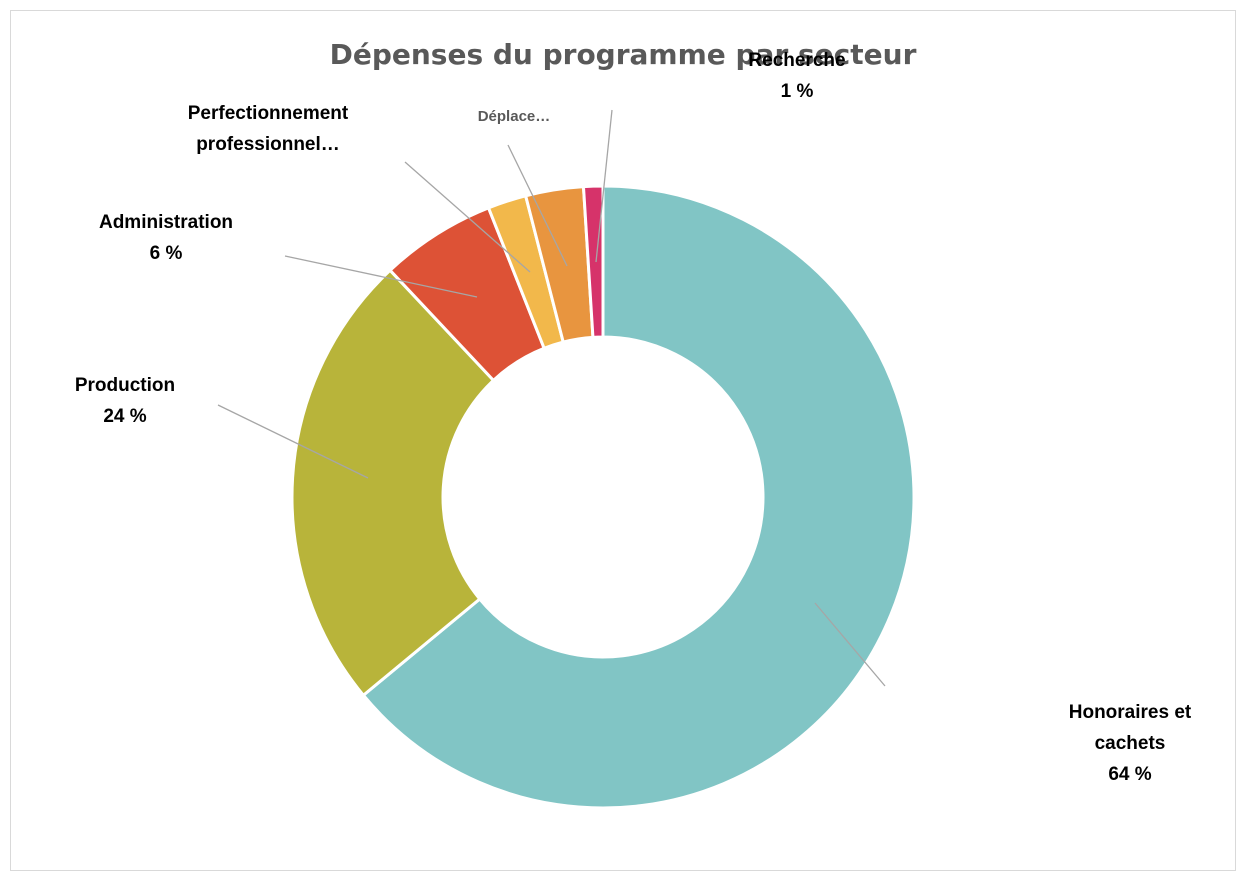 This screenshot has height=881, width=1246. I want to click on value-label: 1 %, so click(797, 91).